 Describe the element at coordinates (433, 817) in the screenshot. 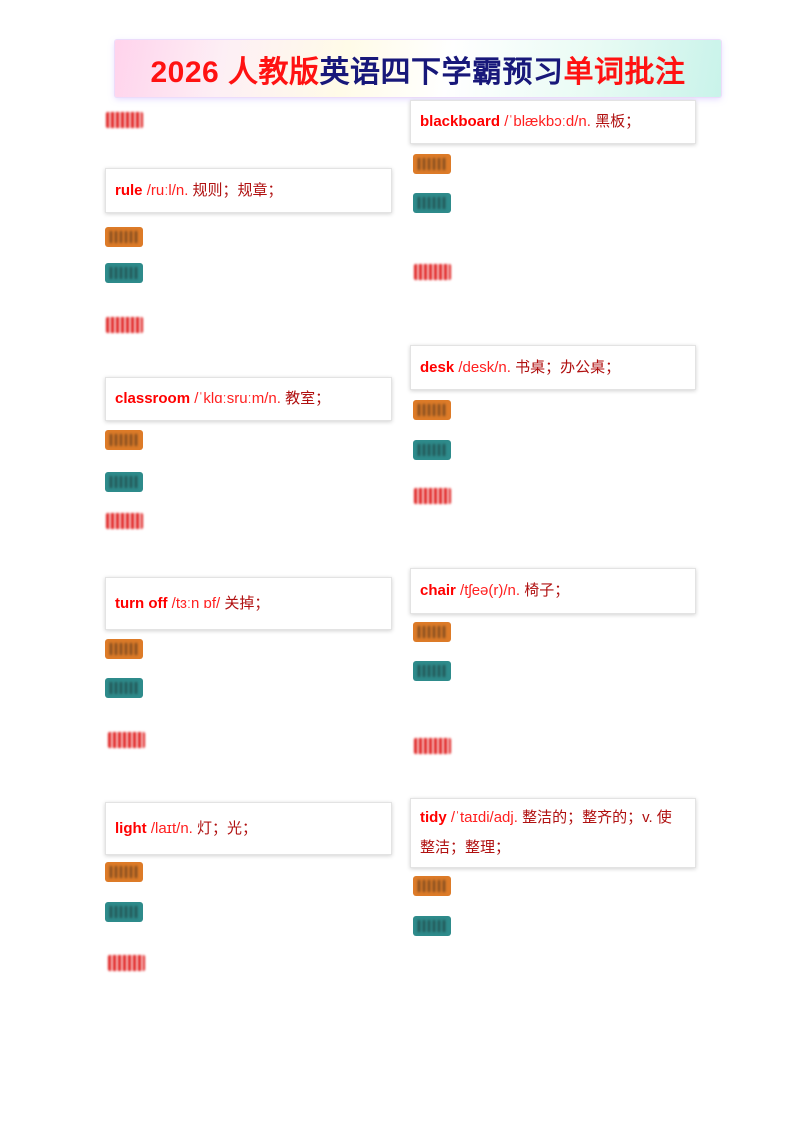

I see `word-headword: tidy` at that location.